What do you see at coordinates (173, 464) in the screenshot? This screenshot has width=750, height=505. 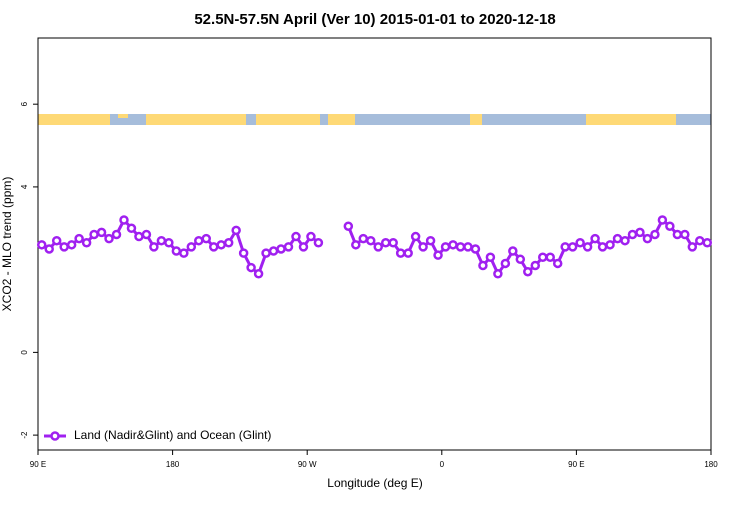 I see `x-tick-label: 180` at bounding box center [173, 464].